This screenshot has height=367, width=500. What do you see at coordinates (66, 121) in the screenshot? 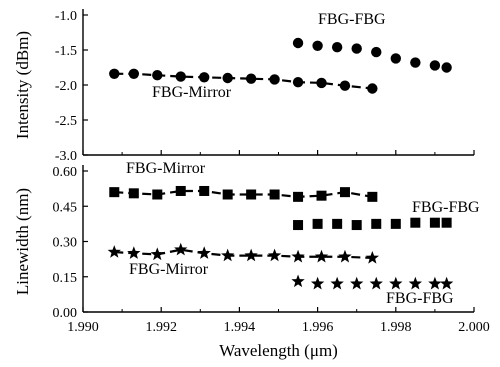
I see `intensity-y-tick-label: -2.5` at bounding box center [66, 121].